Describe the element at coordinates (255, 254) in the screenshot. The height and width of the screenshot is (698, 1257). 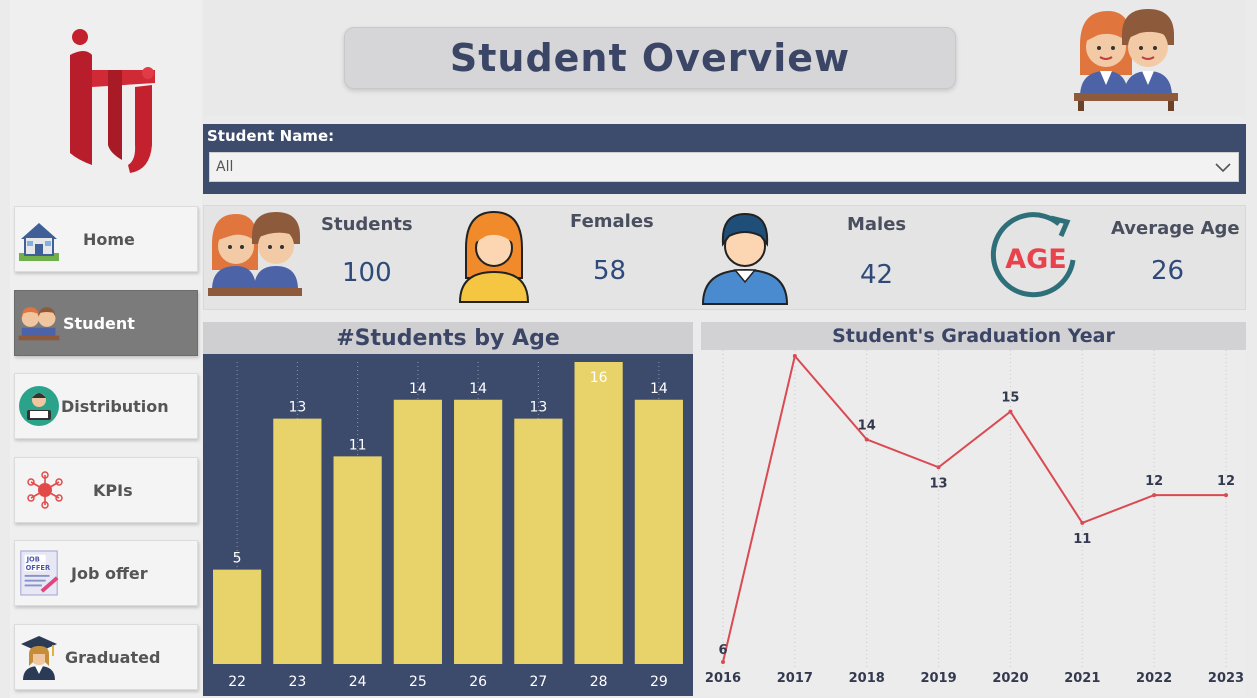
I see `students-kpi-icon` at that location.